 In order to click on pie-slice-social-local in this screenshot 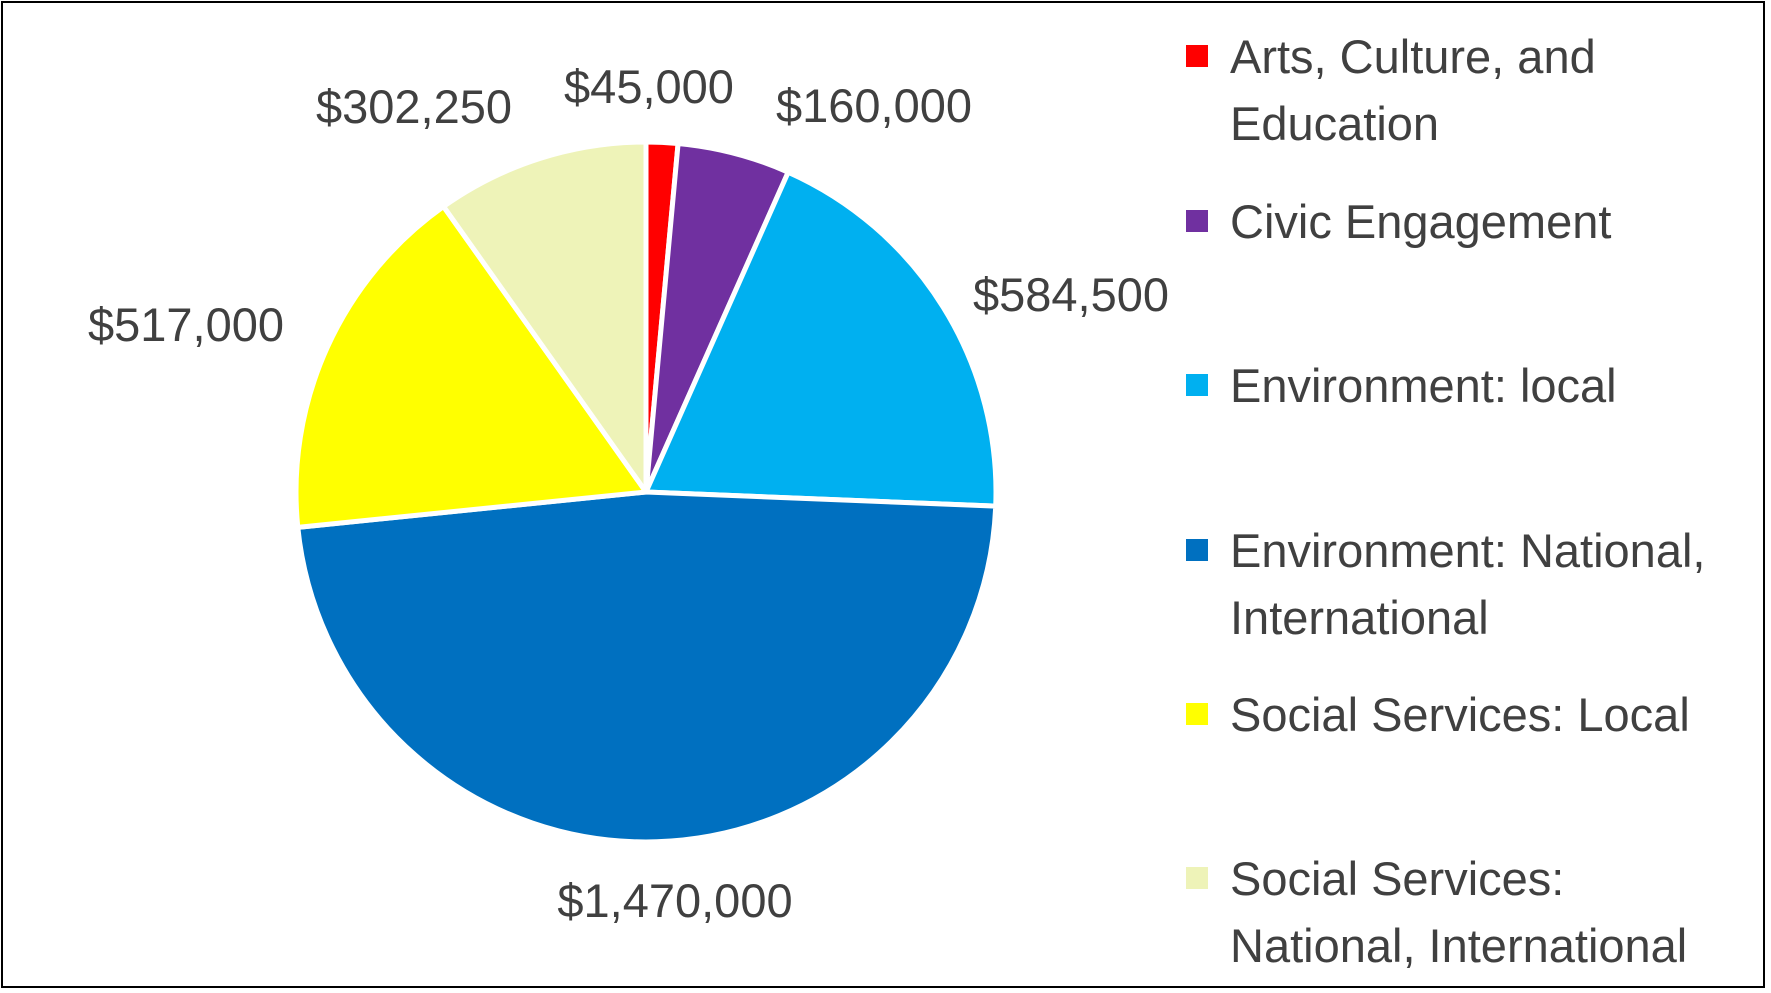, I will do `click(471, 367)`.